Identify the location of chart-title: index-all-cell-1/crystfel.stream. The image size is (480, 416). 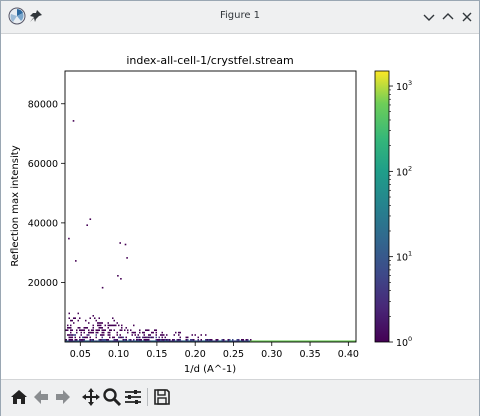
(209, 60).